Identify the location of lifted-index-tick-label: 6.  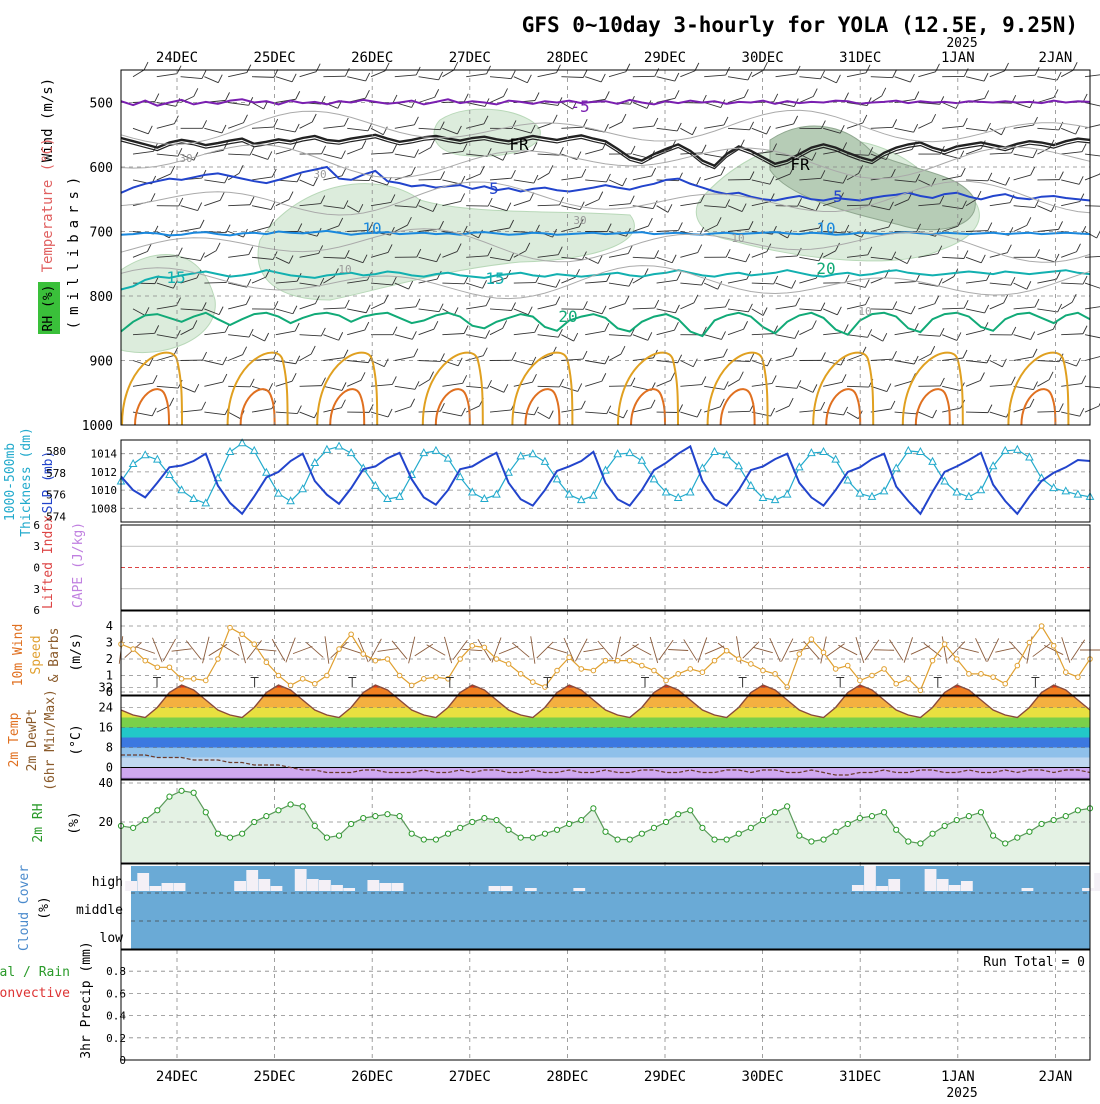
(36, 525).